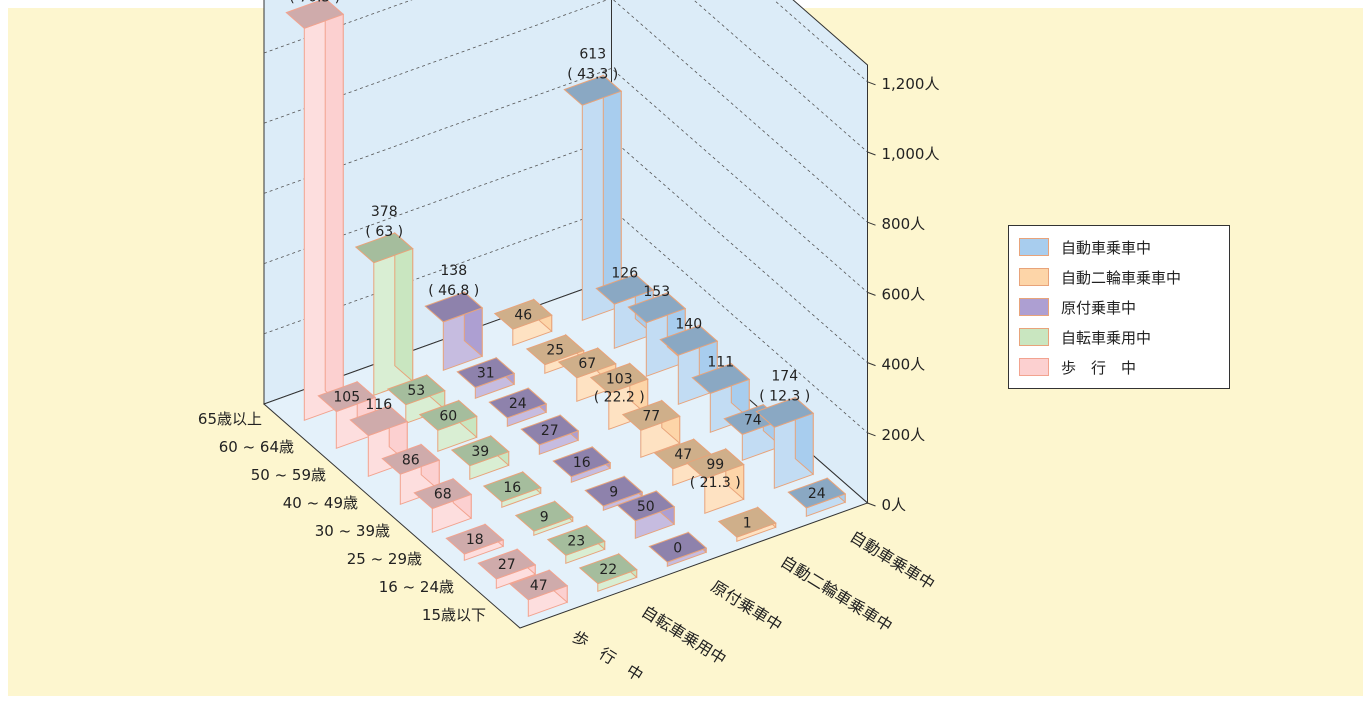 The height and width of the screenshot is (704, 1371). Describe the element at coordinates (378, 405) in the screenshot. I see `data-label: 116` at that location.